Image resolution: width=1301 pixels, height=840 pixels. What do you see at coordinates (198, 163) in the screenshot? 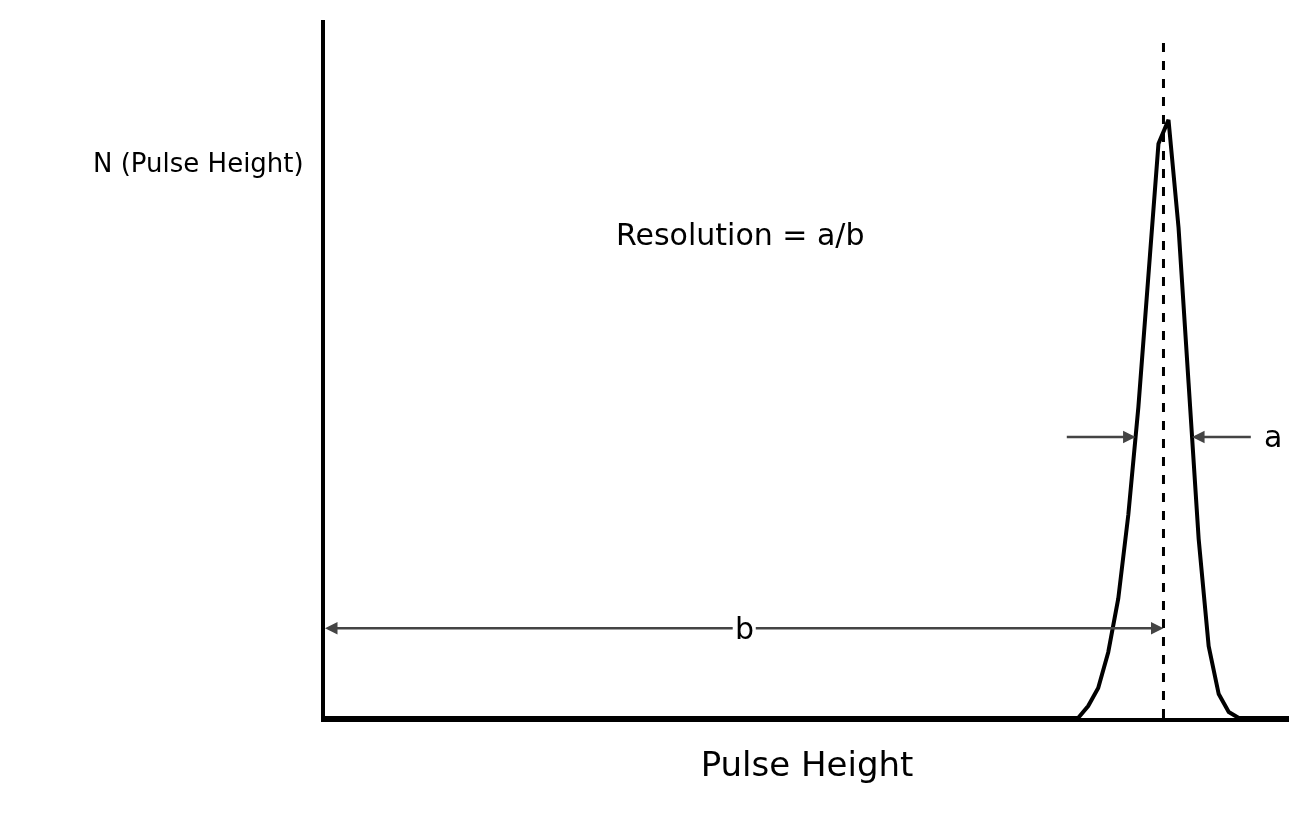
I see `y-axis-title: N (Pulse Height)` at bounding box center [198, 163].